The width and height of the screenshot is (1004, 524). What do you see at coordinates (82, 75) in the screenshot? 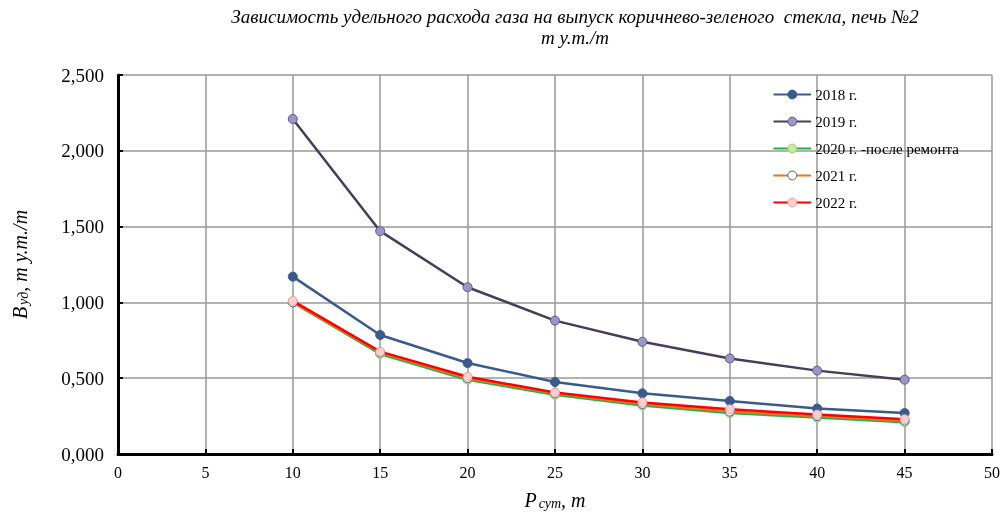
I see `y-tick-label: 2,500` at bounding box center [82, 75].